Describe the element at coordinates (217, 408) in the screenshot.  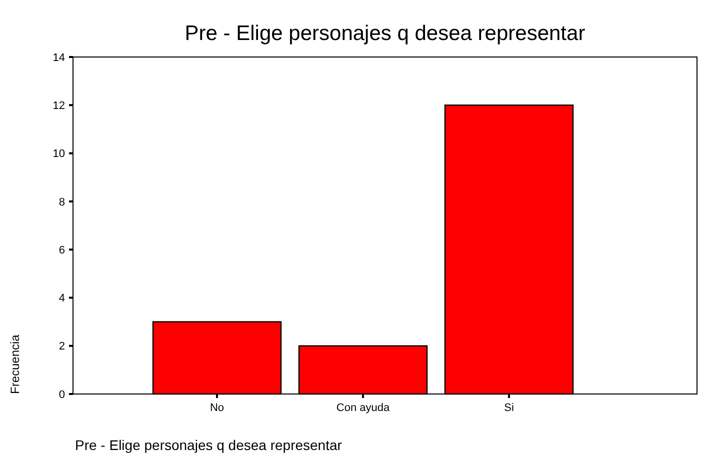
I see `x-tick-label: No` at that location.